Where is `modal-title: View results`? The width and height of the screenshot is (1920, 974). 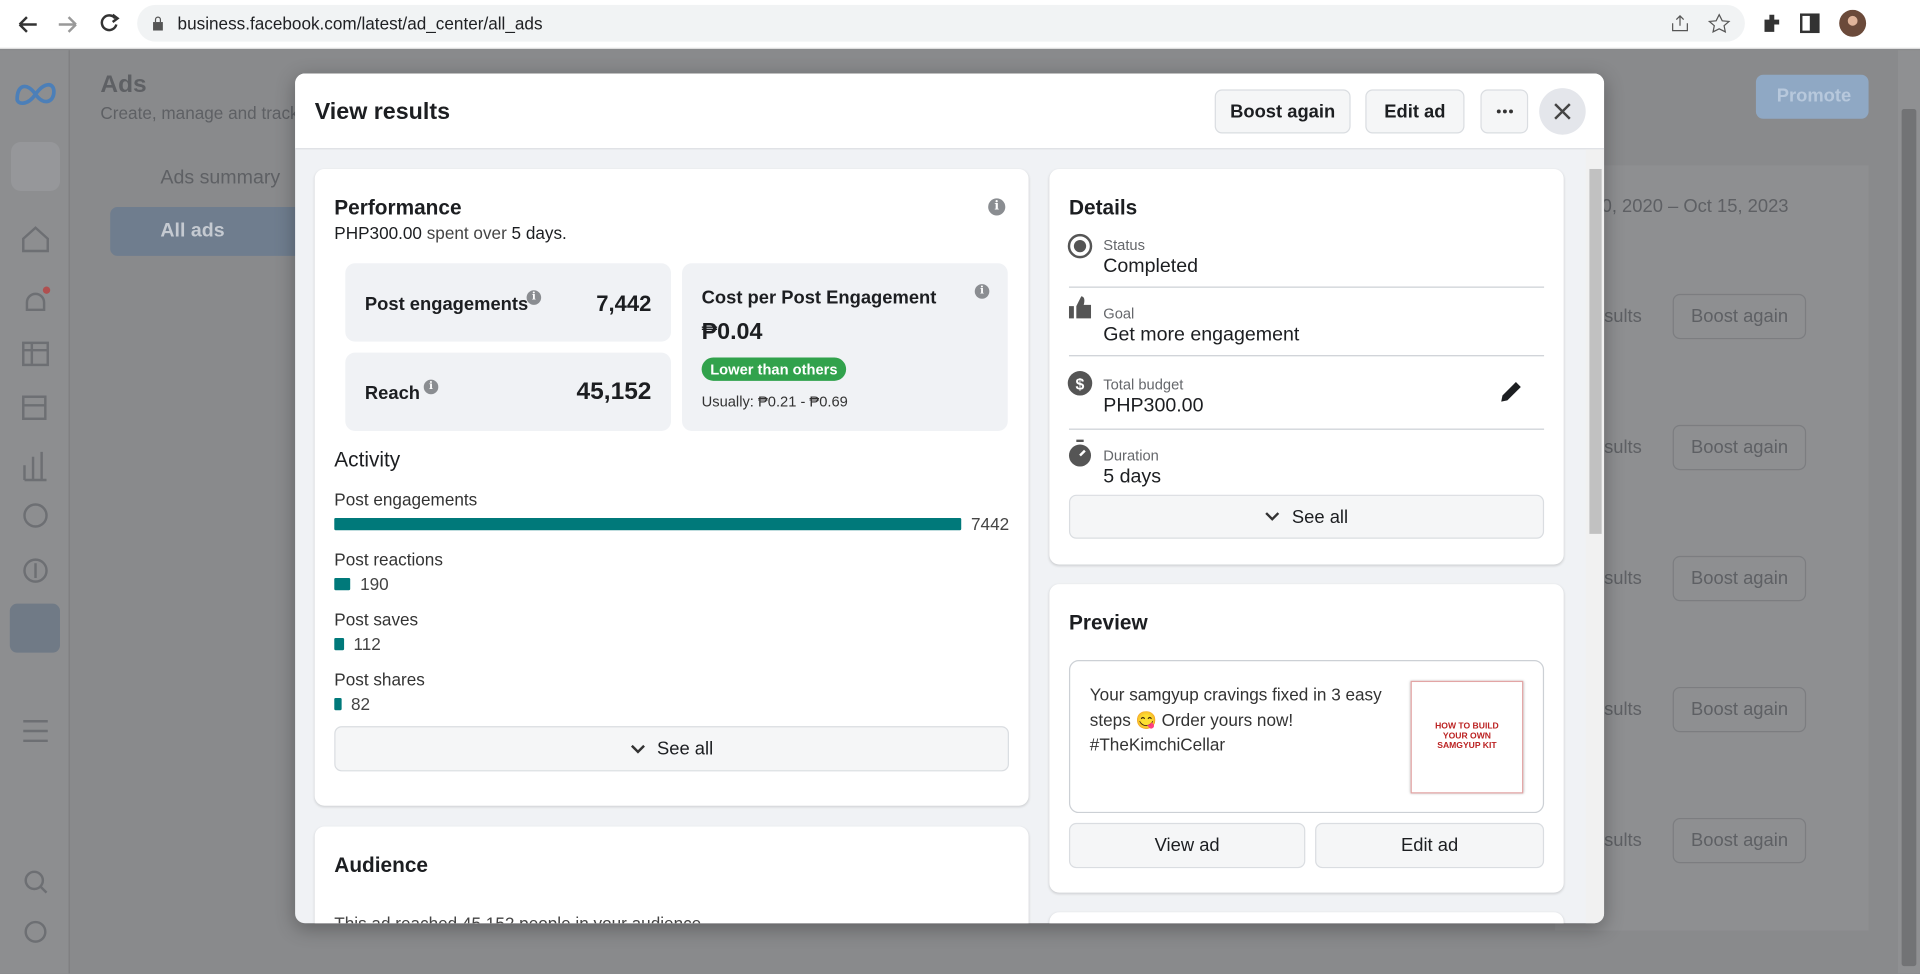 modal-title: View results is located at coordinates (382, 112).